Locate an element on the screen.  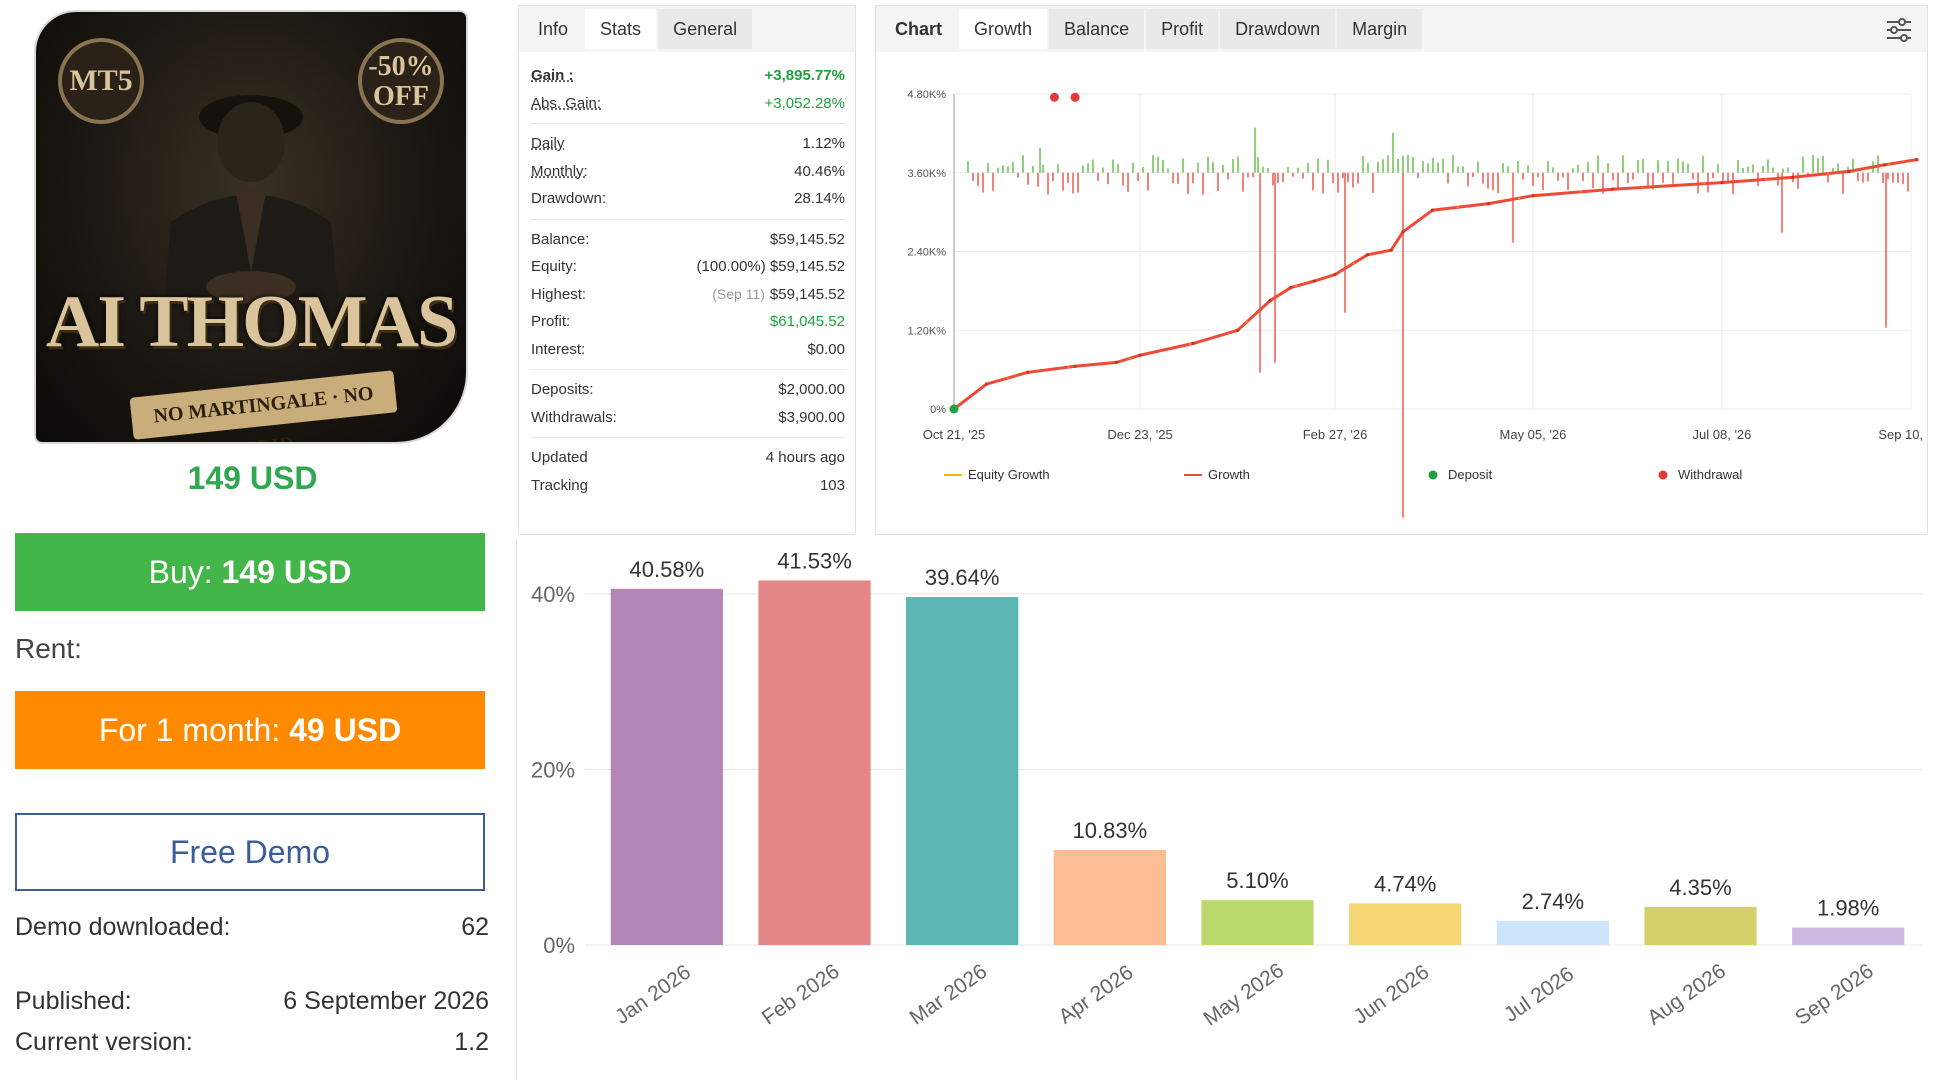
balance-value: $59,145.52 is located at coordinates (807, 239).